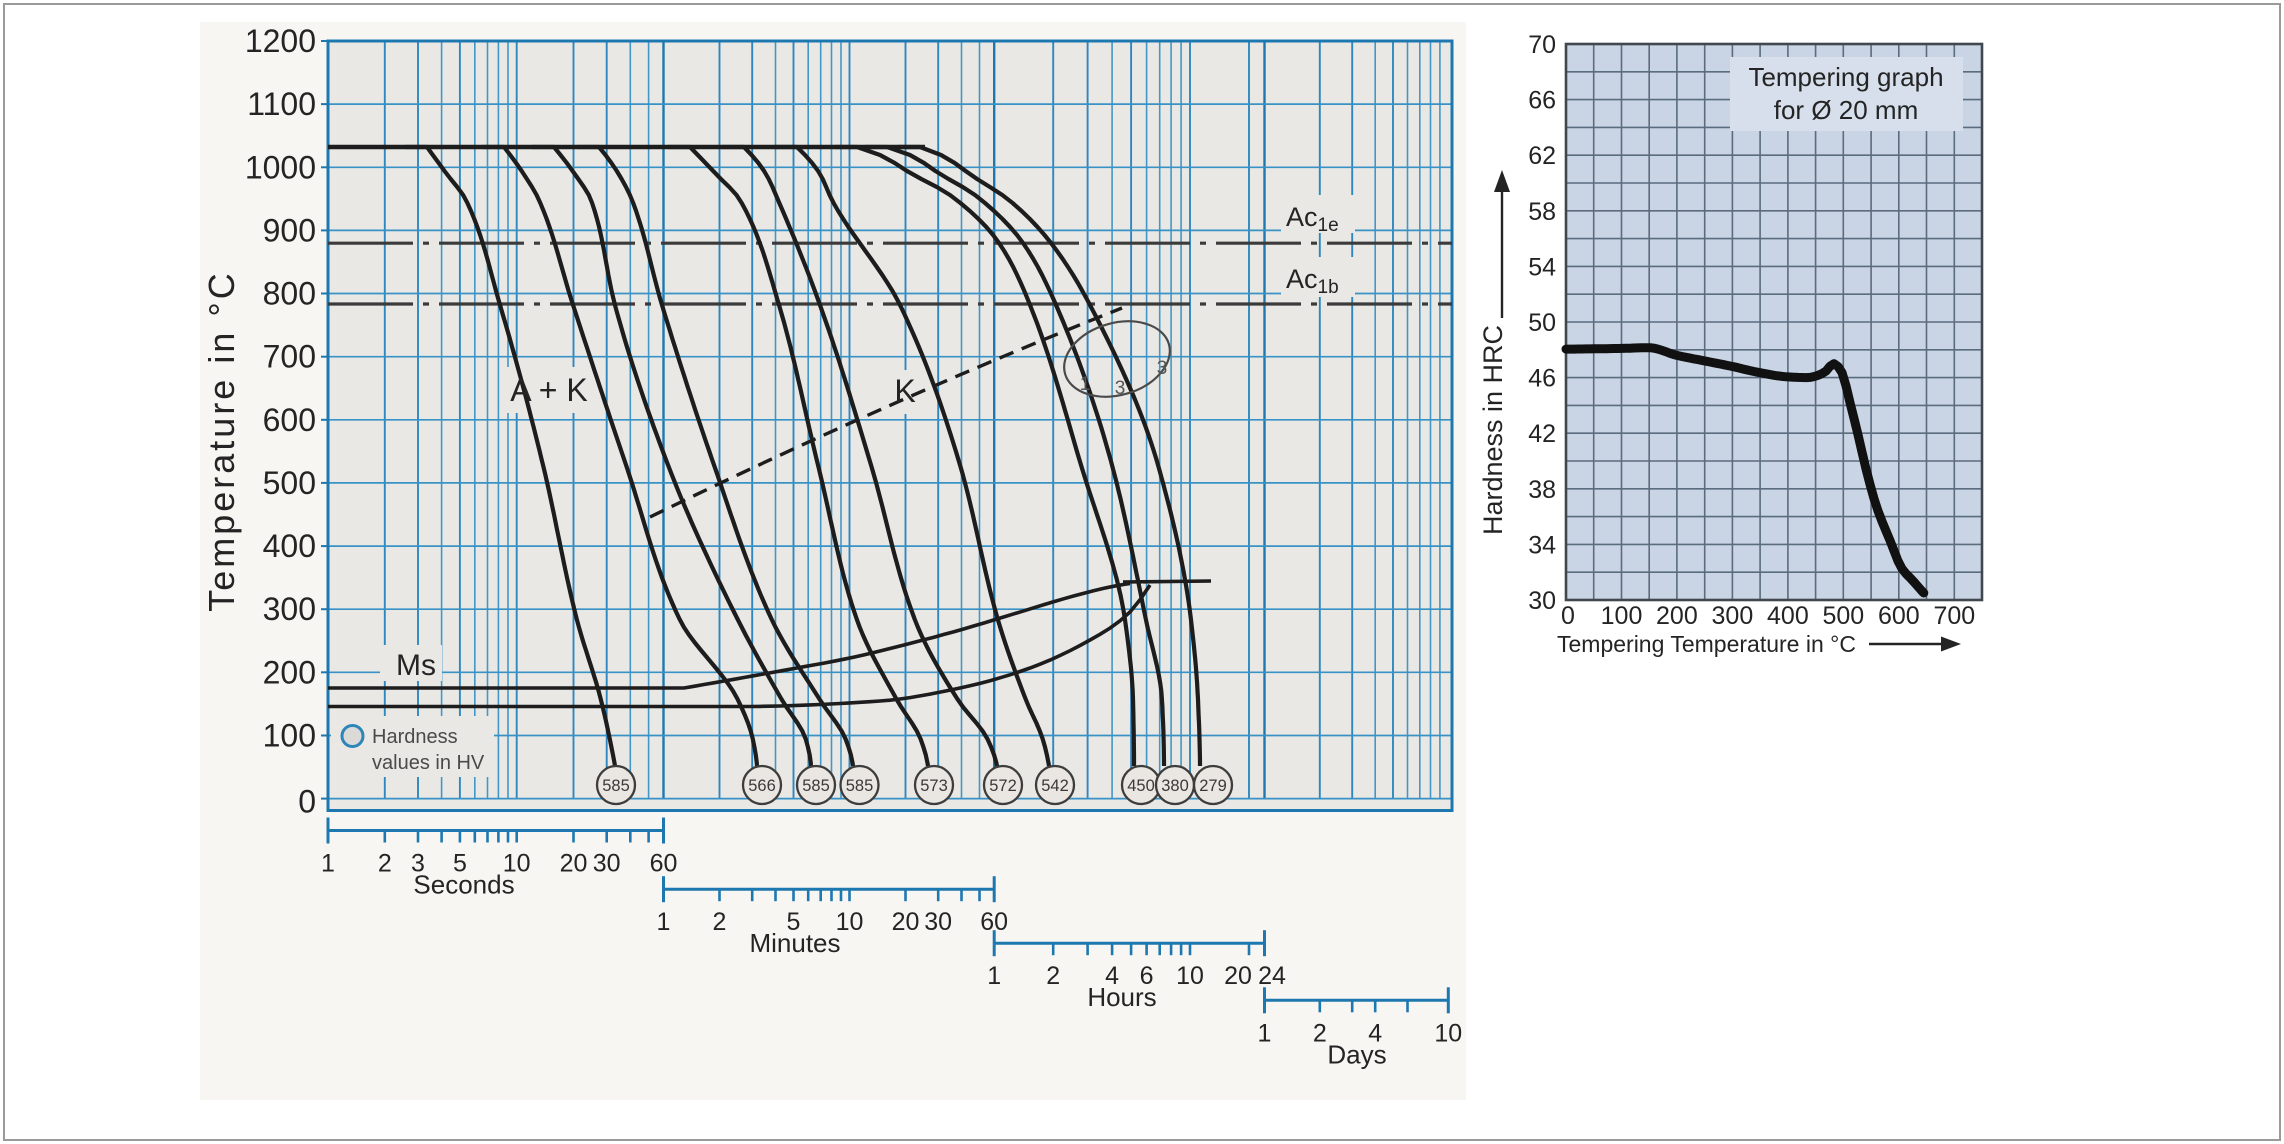  Describe the element at coordinates (794, 943) in the screenshot. I see `svg-text: Minutes` at that location.